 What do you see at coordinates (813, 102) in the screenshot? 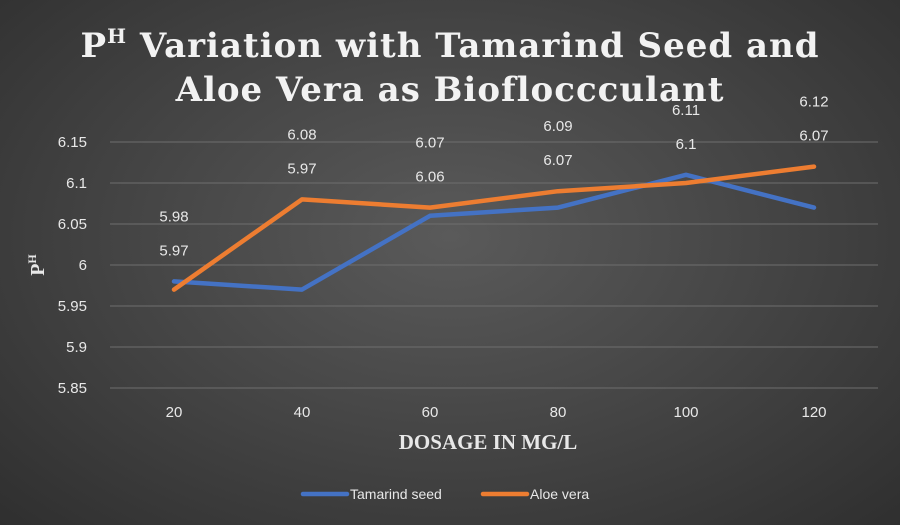
I see `data-label: 6.12` at bounding box center [813, 102].